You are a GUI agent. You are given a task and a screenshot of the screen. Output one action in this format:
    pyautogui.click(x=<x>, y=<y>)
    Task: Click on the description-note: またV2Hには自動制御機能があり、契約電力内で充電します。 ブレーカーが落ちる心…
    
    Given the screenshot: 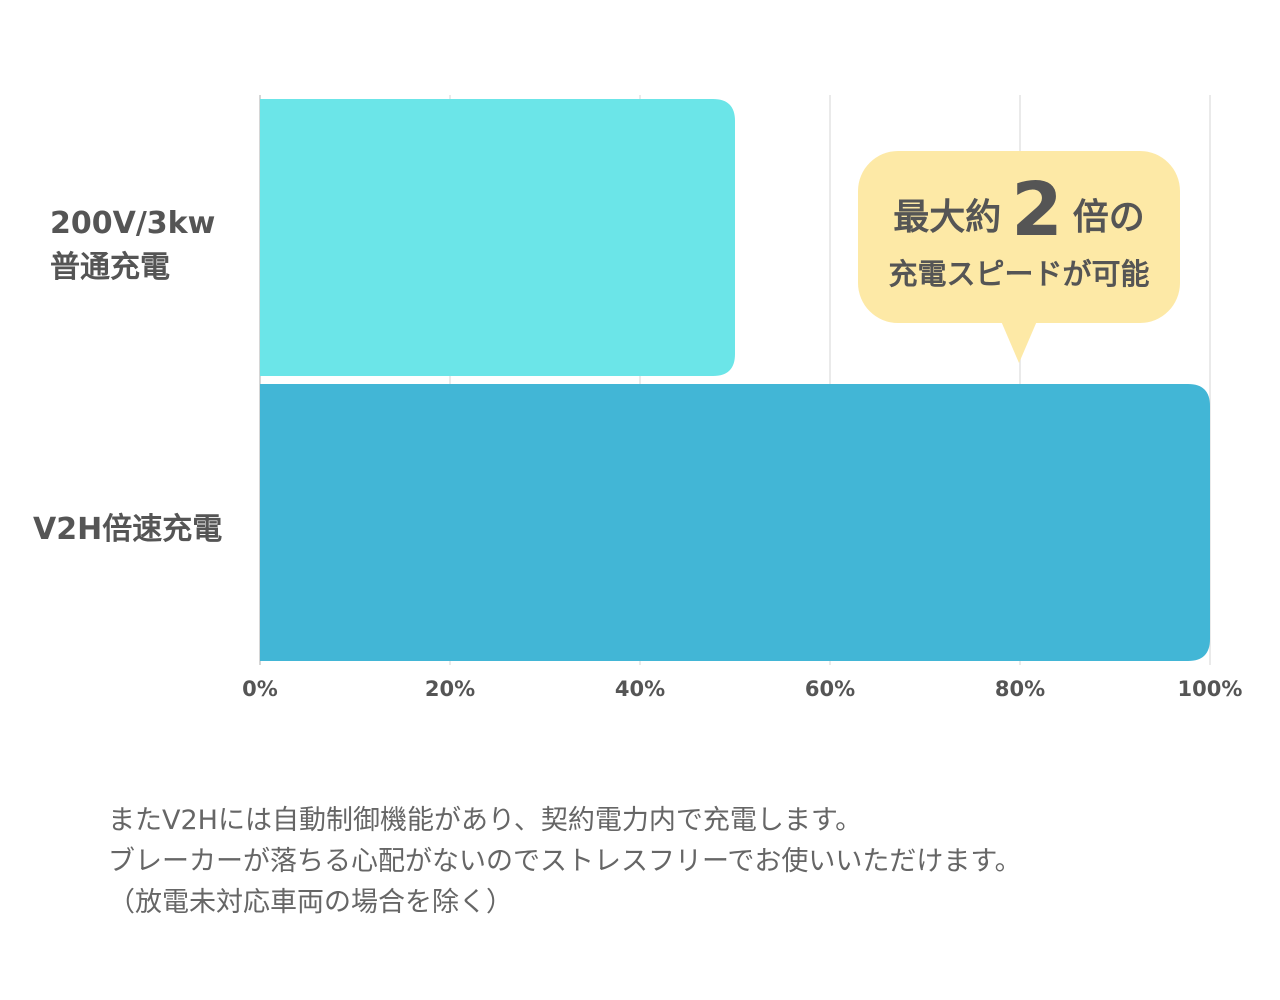 What is the action you would take?
    pyautogui.click(x=565, y=861)
    